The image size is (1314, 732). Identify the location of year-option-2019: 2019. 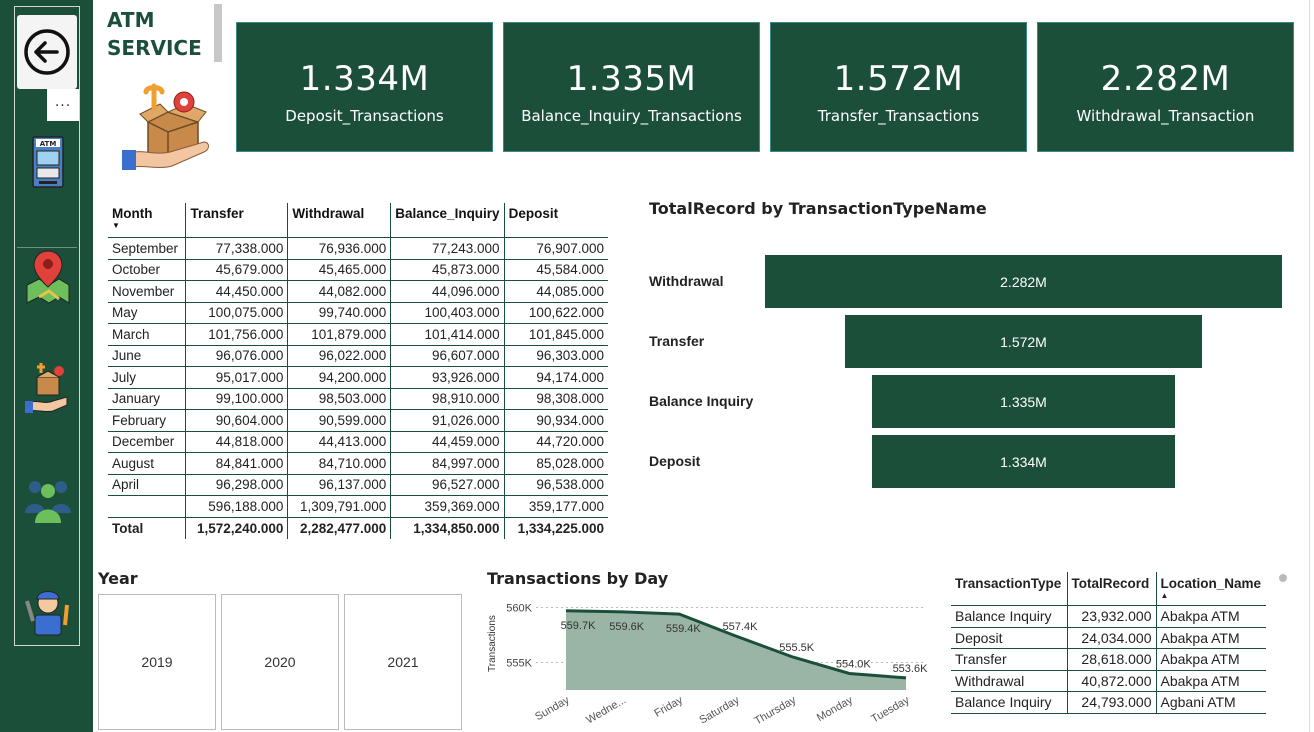
(157, 662).